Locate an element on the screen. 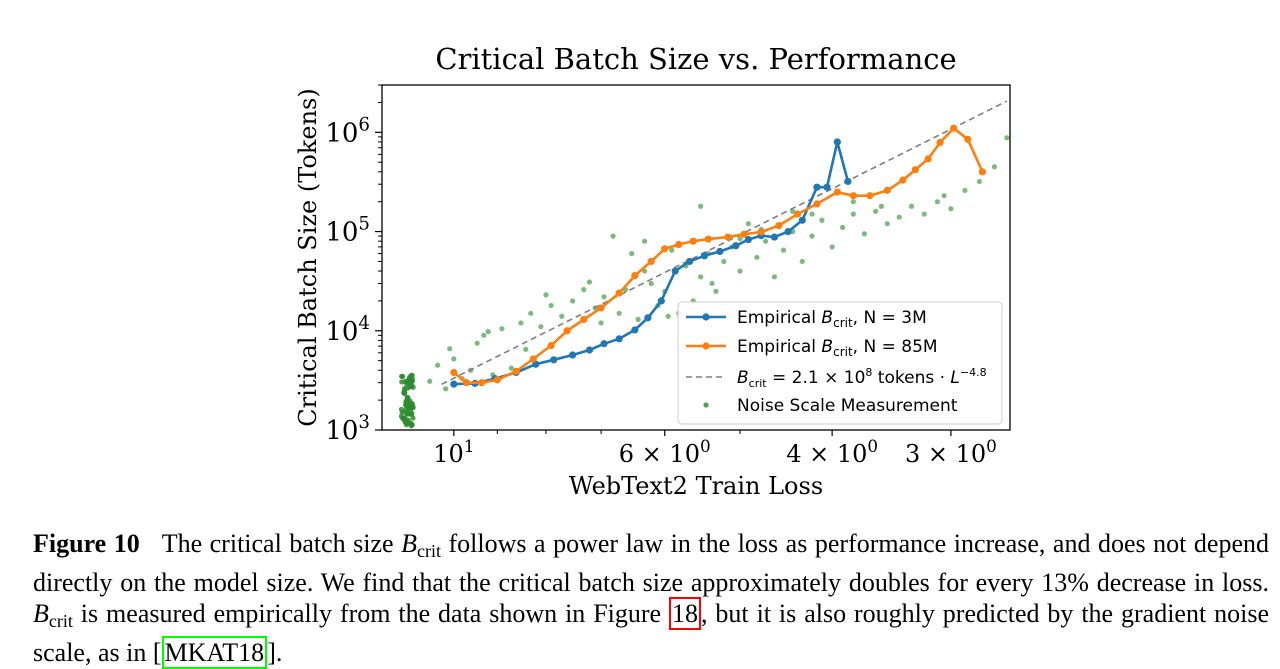 The image size is (1280, 669). caption-bcrit-1: Bcrit is located at coordinates (421, 545).